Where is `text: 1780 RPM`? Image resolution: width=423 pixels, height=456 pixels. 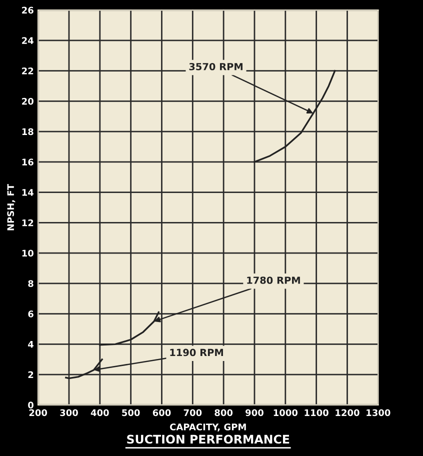
text: 1780 RPM is located at coordinates (273, 280).